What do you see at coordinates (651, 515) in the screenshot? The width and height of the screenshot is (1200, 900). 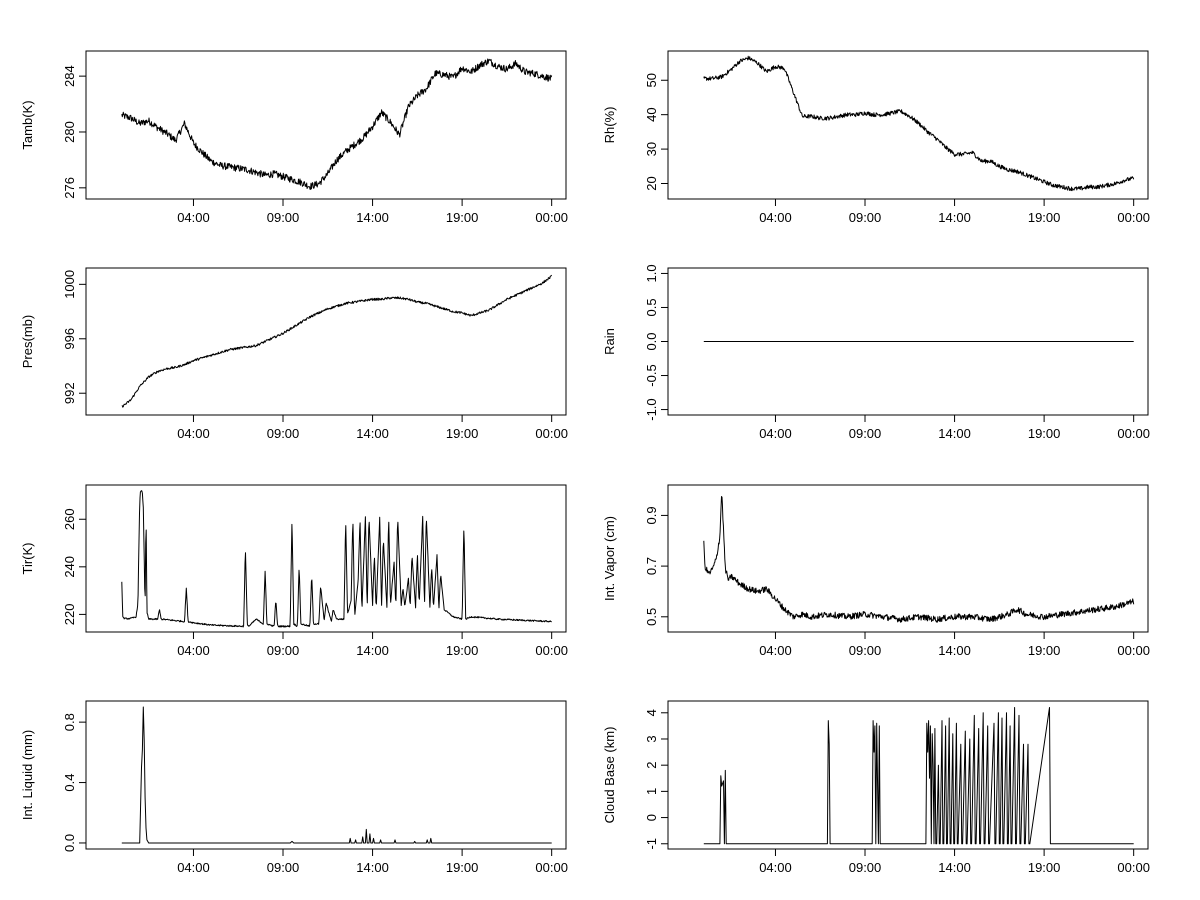 I see `y-tick-label: 0.9` at bounding box center [651, 515].